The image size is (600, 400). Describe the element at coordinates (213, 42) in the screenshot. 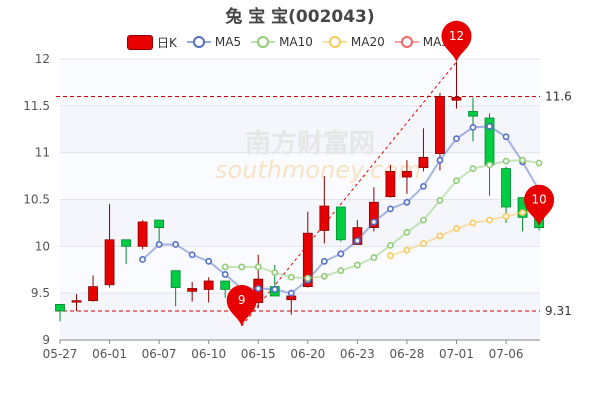

I see `legend-item: MA5` at that location.